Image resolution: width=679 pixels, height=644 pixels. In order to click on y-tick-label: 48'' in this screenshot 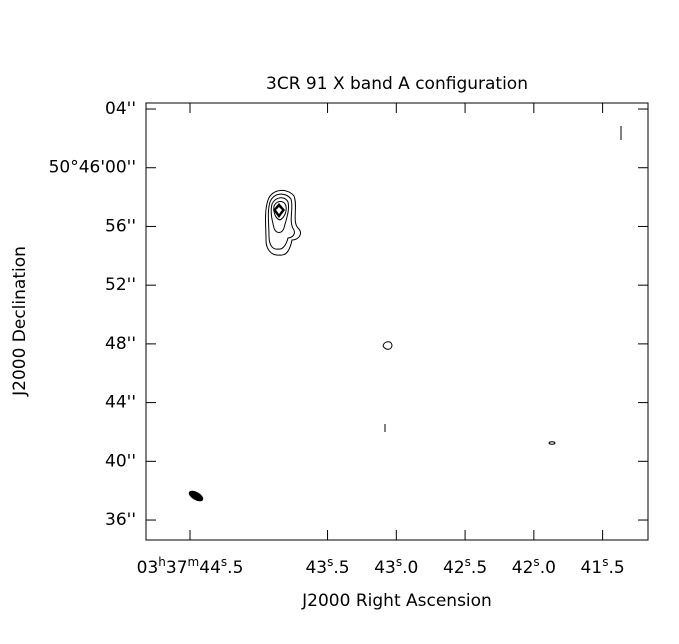, I will do `click(120, 344)`.